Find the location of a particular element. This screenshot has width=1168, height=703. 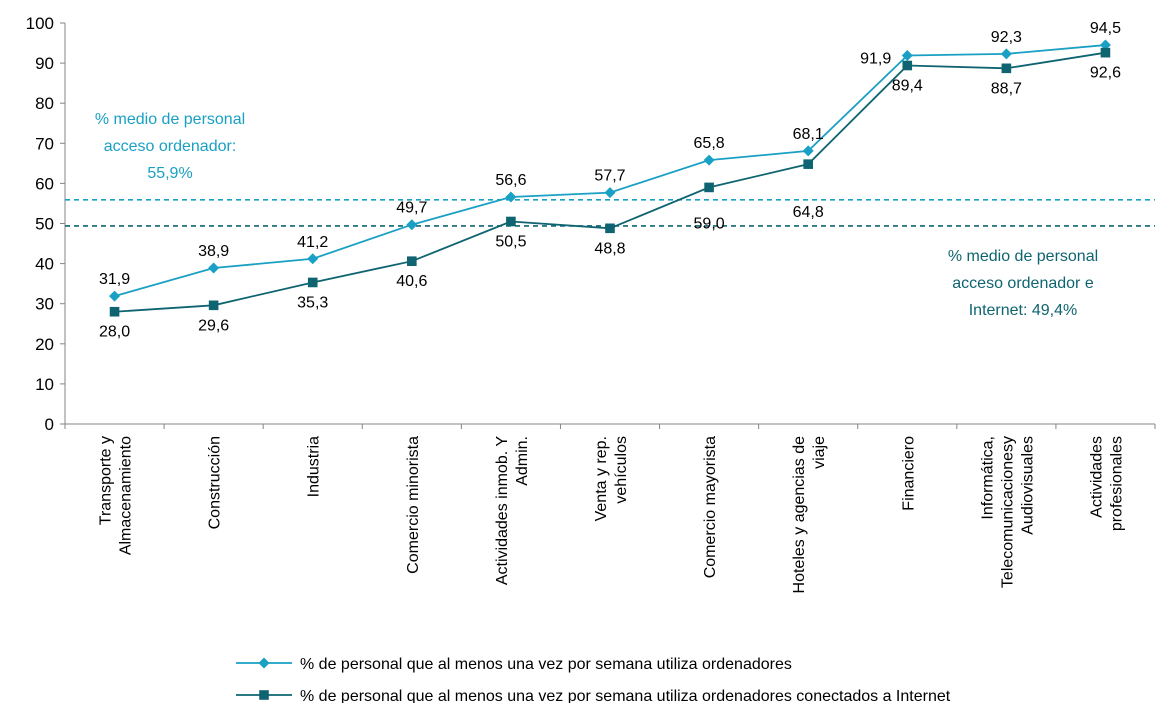

y-axis: 0 10 20 30 40 50 60 70 80 90 100 is located at coordinates (46, 224).